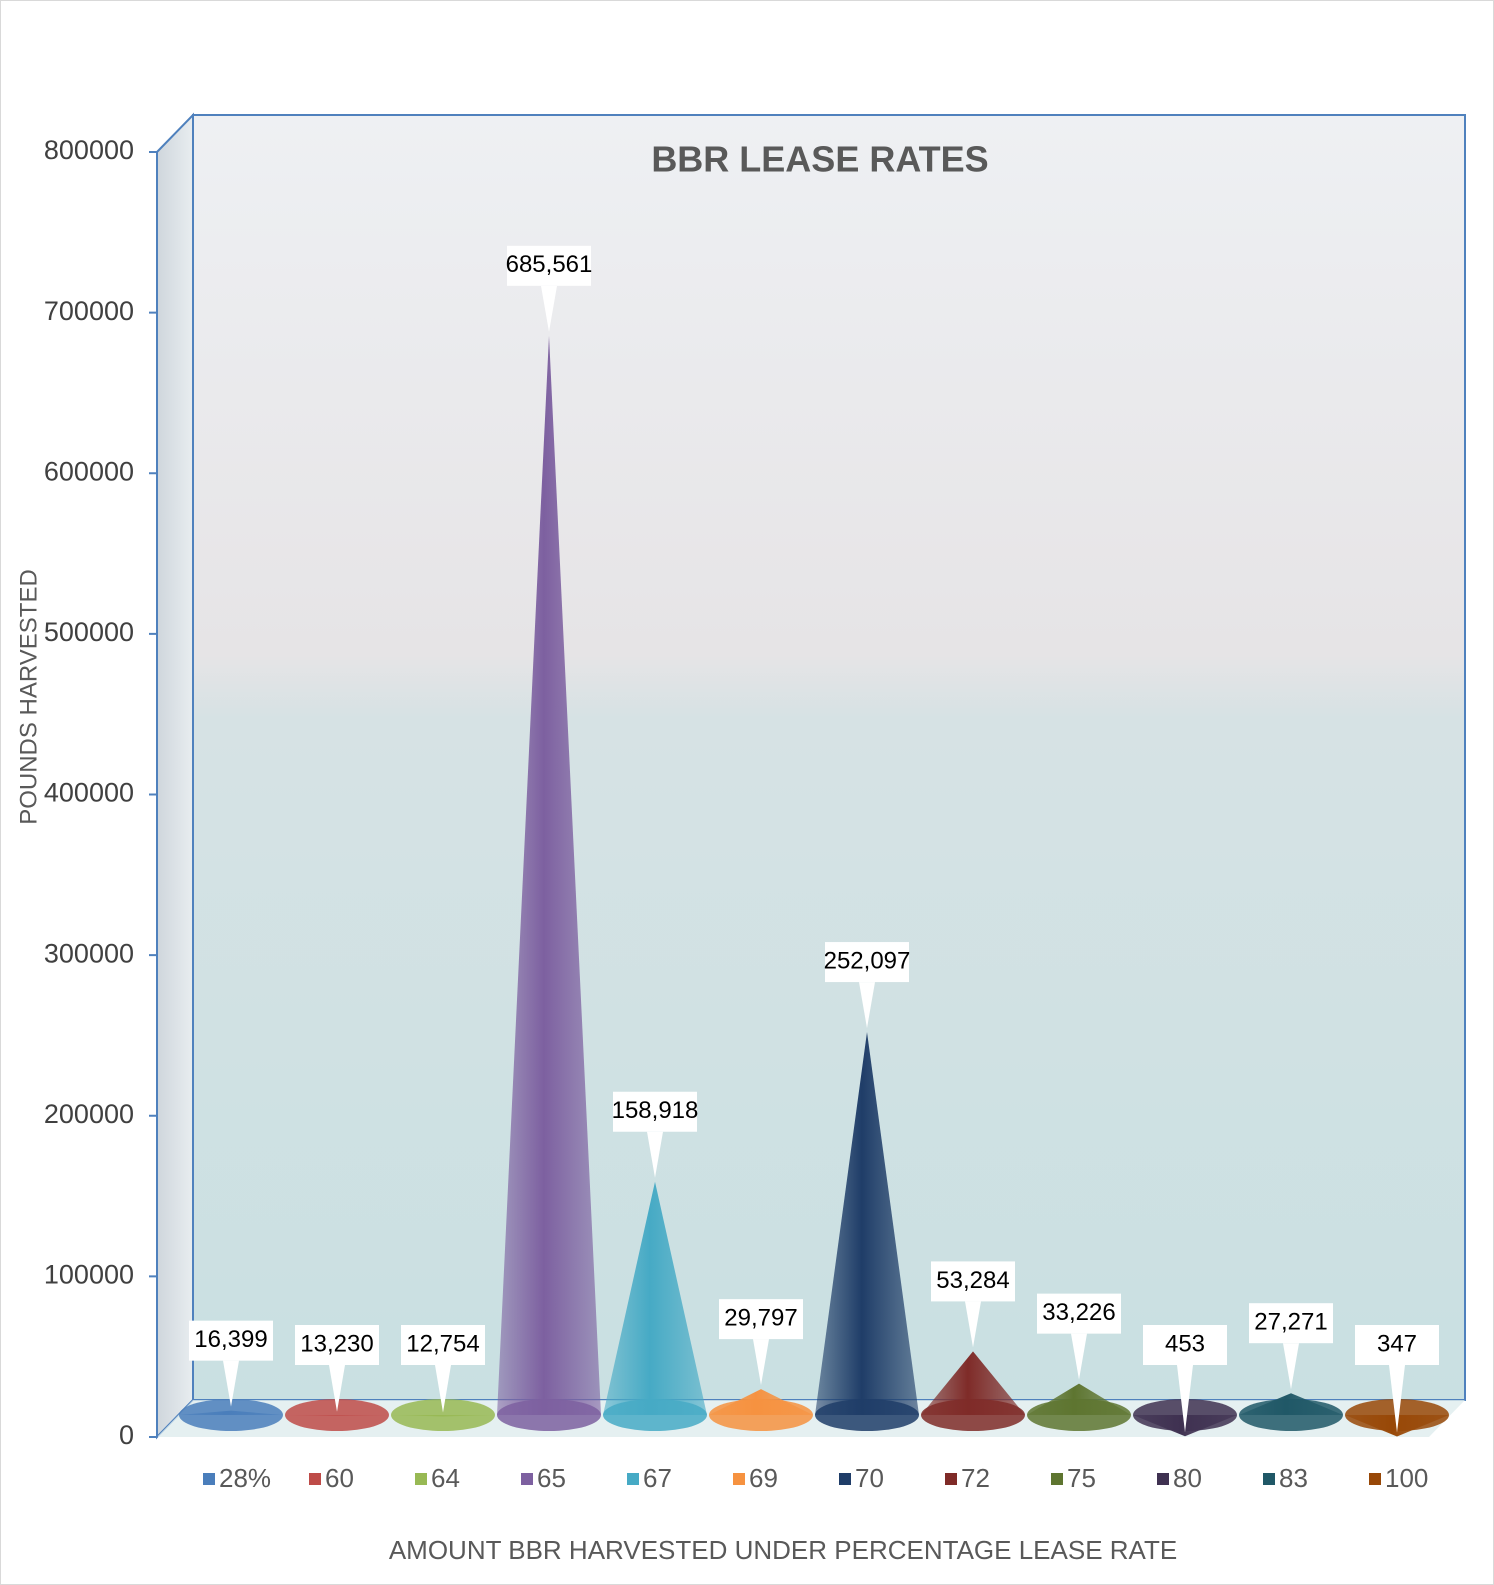 This screenshot has height=1585, width=1494. I want to click on y-tick-label: 800000, so click(89, 150).